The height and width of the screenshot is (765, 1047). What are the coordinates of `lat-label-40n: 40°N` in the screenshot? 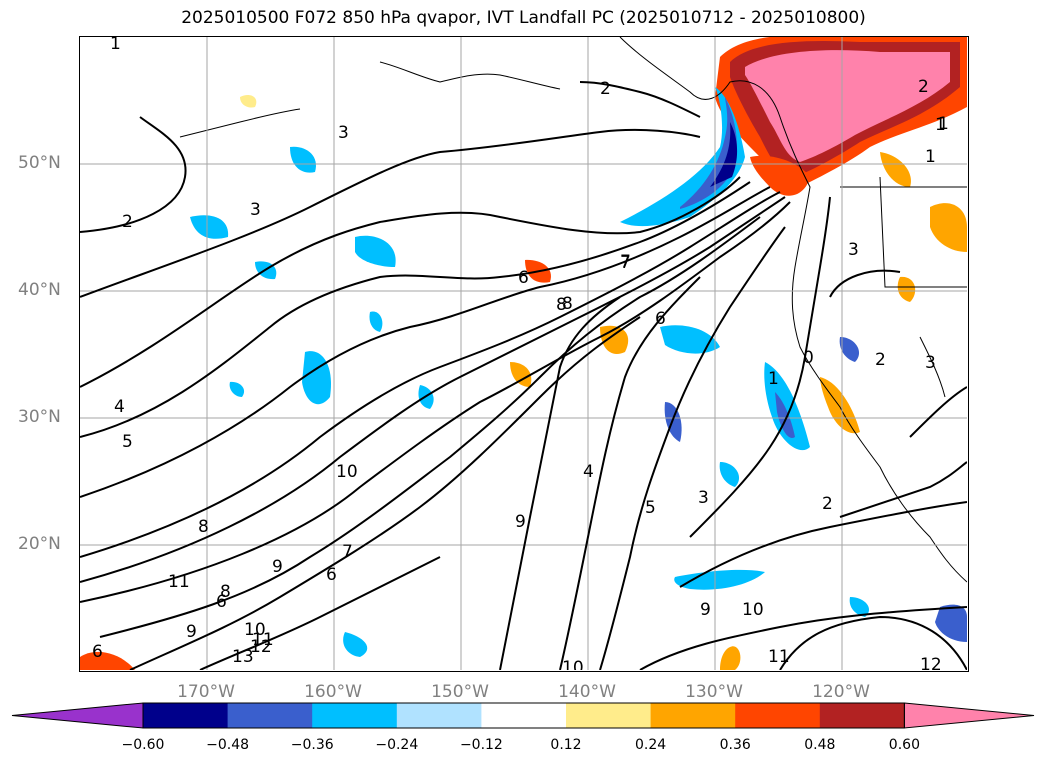 It's located at (39, 290).